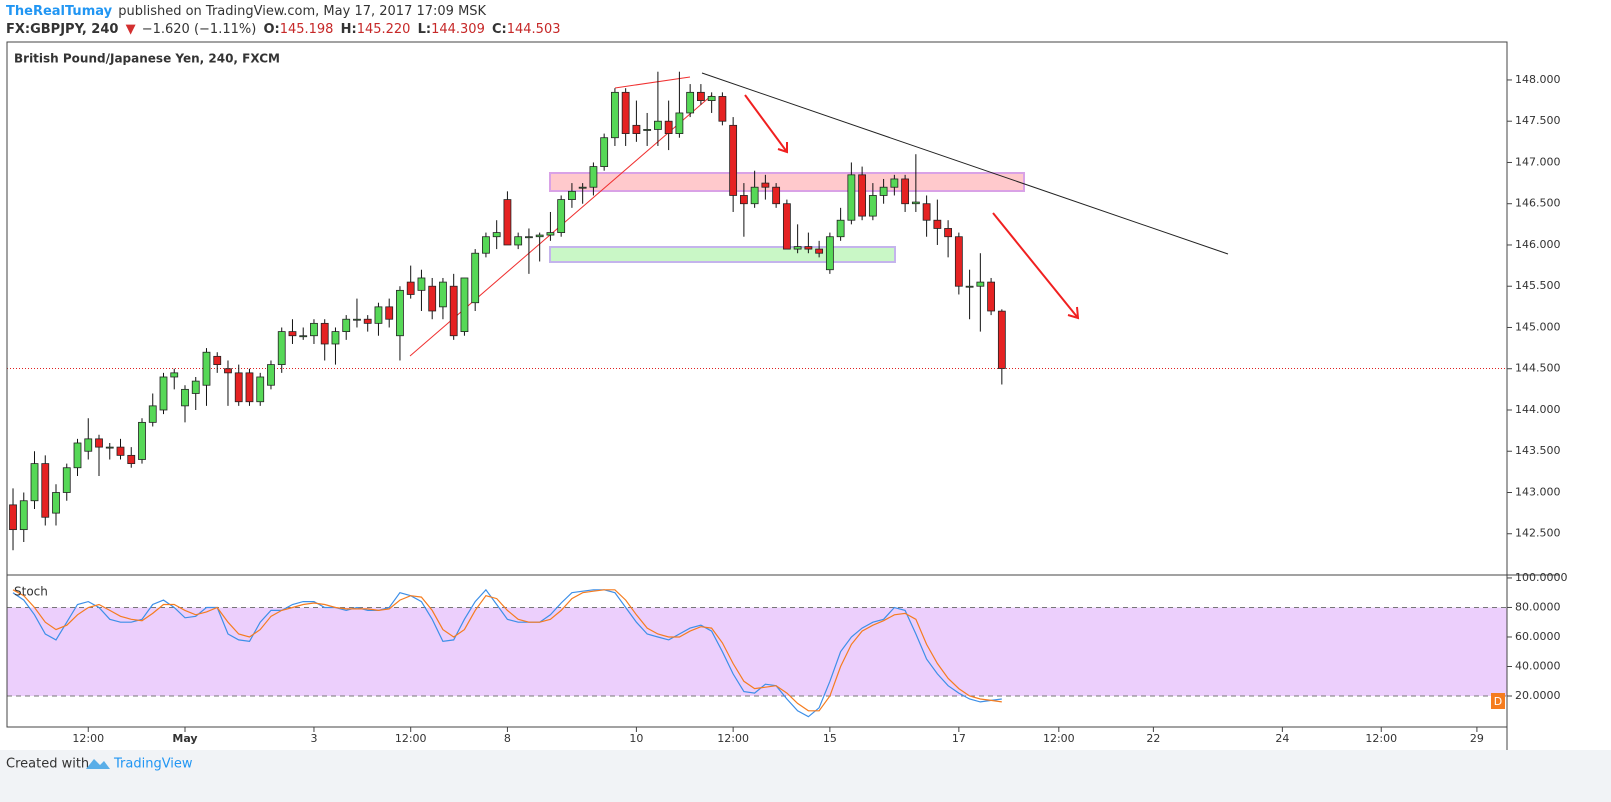 The height and width of the screenshot is (802, 1611). Describe the element at coordinates (1538, 368) in the screenshot. I see `y-tick-label: 144.500` at that location.